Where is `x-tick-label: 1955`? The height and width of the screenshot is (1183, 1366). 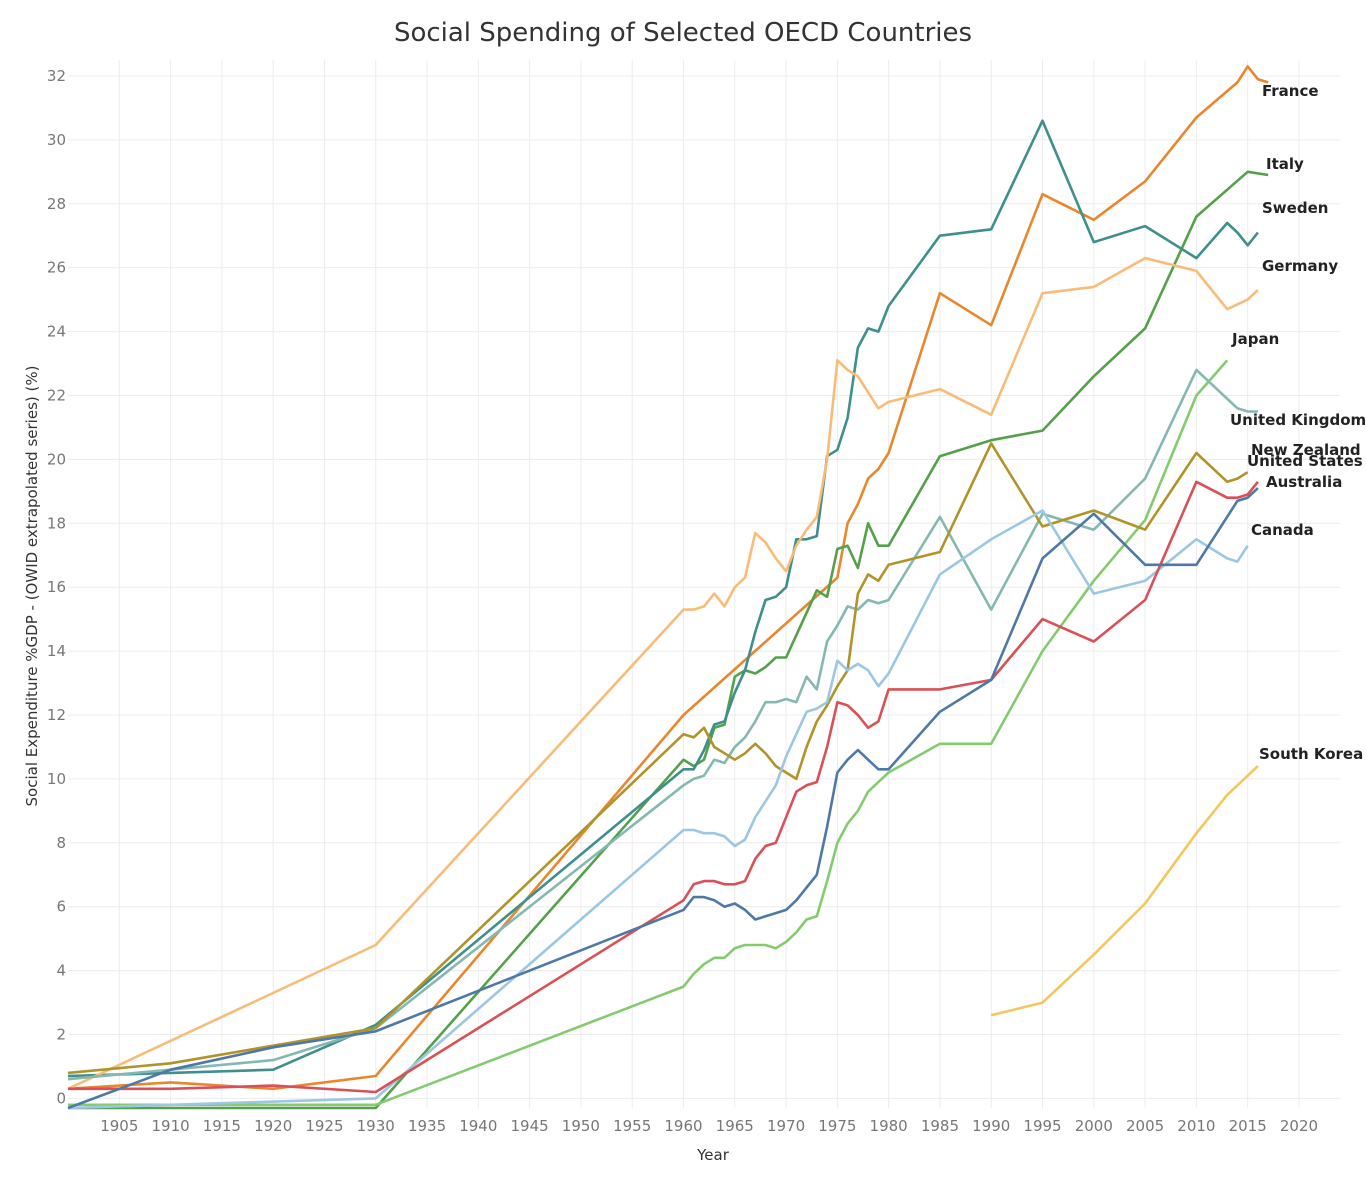
x-tick-label: 1955 is located at coordinates (632, 1126).